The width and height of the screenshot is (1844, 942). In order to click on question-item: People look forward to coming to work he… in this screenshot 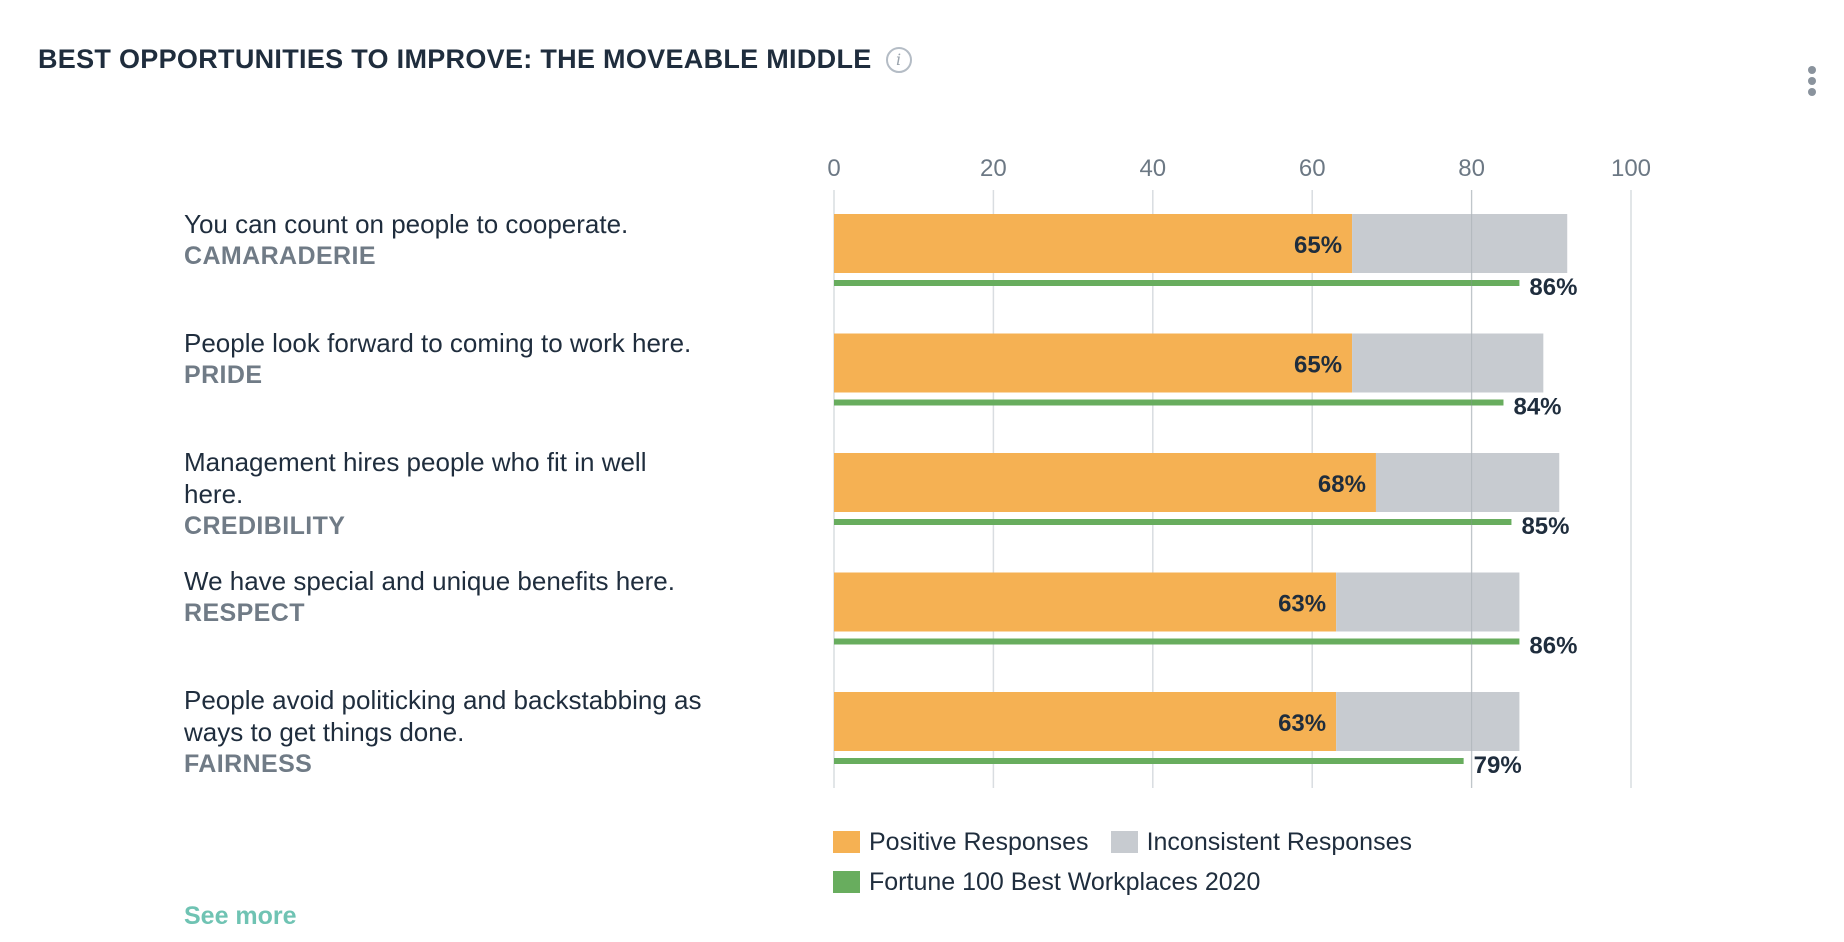, I will do `click(454, 359)`.